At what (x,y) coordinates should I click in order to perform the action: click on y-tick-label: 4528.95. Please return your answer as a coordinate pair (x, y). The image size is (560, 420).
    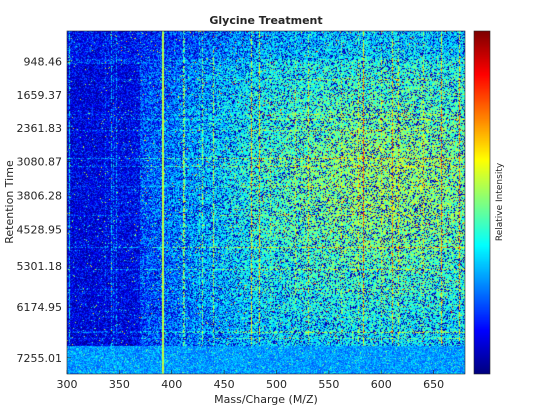
    Looking at the image, I should click on (40, 230).